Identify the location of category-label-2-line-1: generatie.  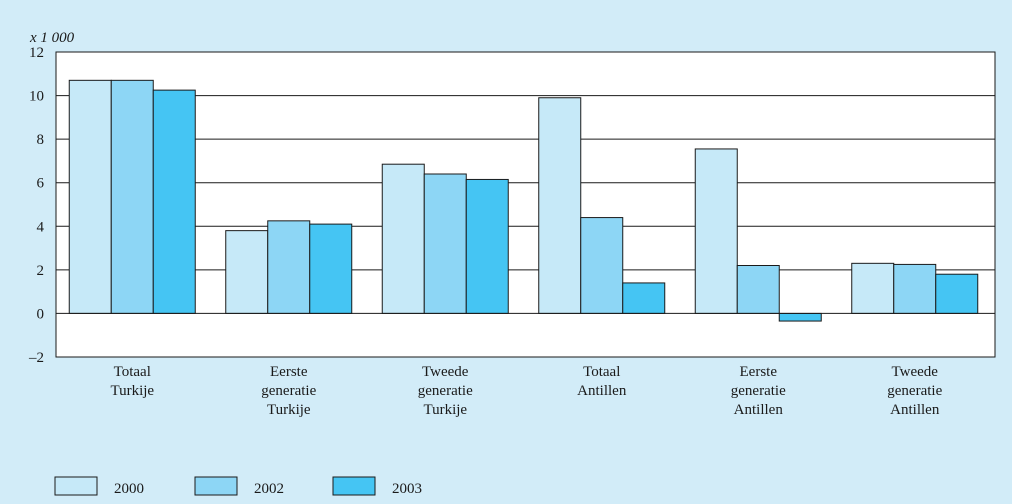
(445, 391).